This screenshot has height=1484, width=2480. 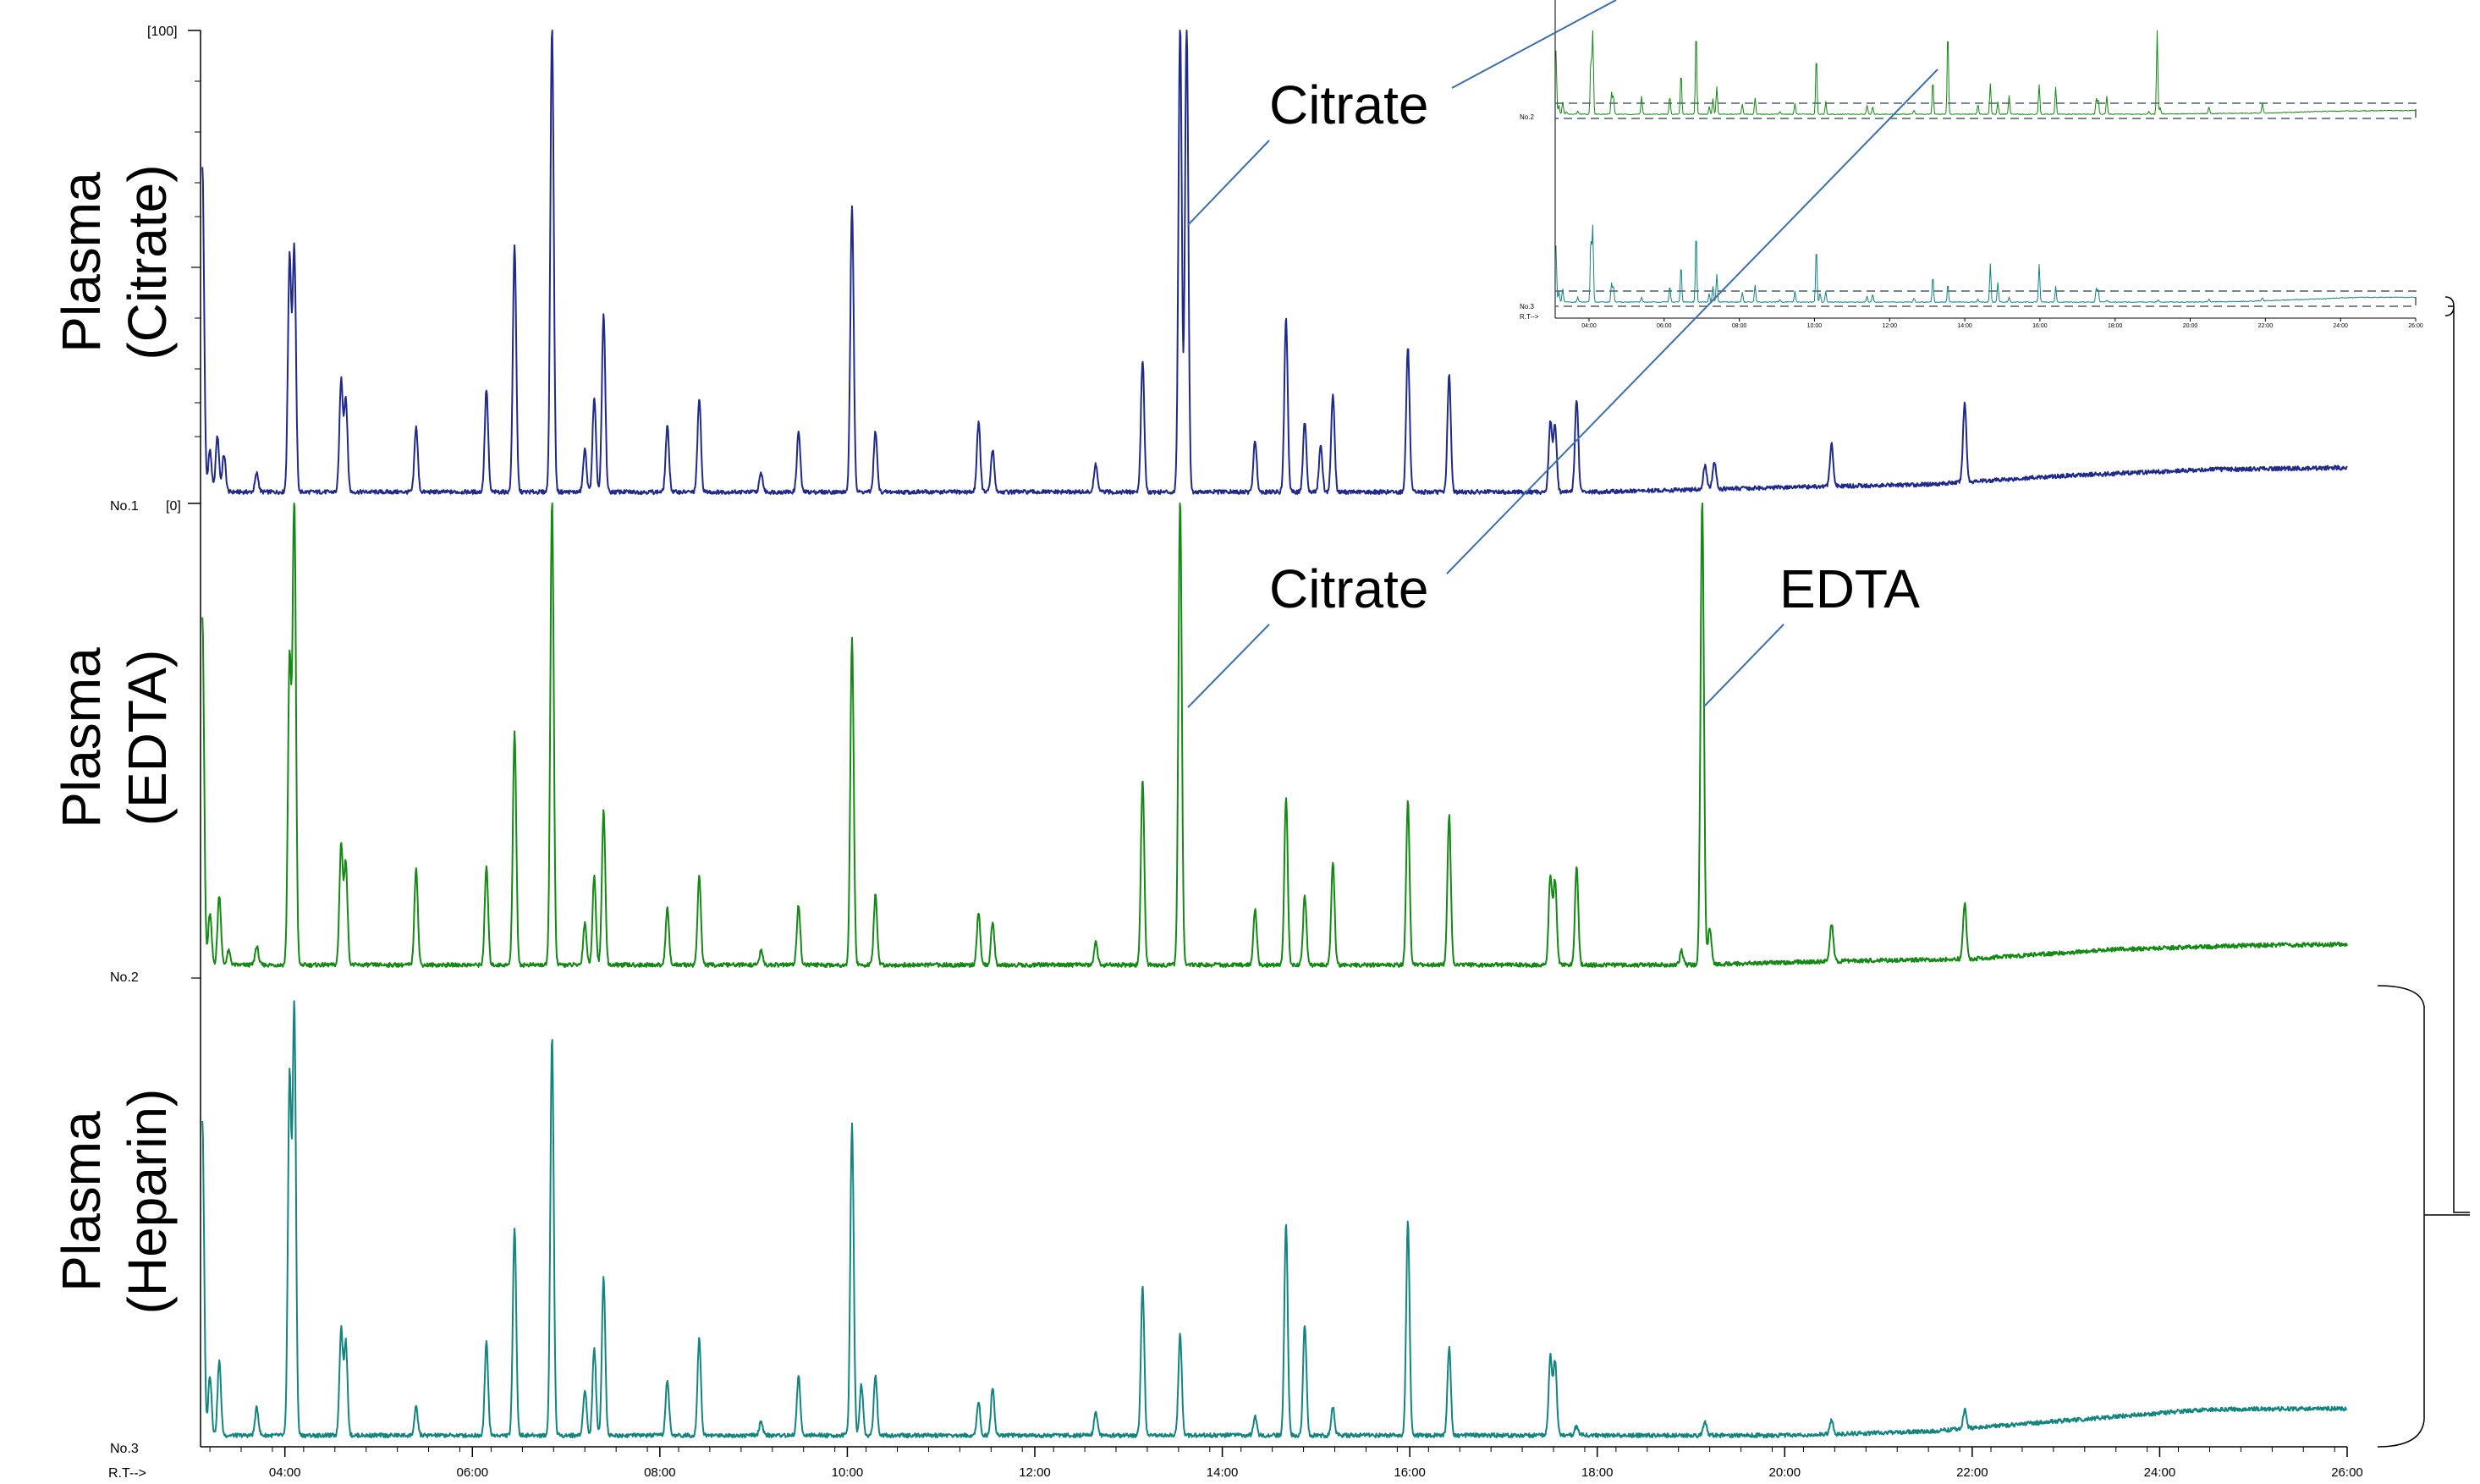 I want to click on inset-x-tick-label: 12:00, so click(x=1890, y=326).